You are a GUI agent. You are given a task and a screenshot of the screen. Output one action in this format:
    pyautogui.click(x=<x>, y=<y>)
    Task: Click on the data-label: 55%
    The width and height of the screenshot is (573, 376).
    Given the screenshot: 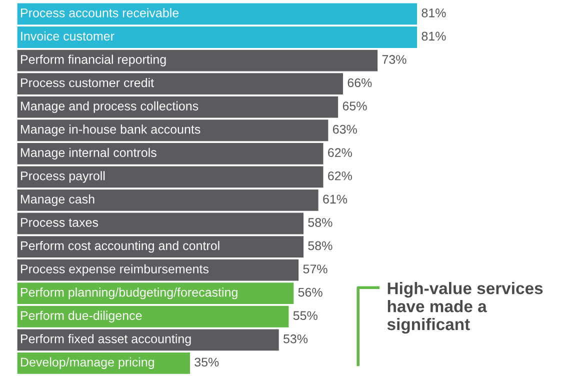 What is the action you would take?
    pyautogui.click(x=305, y=315)
    